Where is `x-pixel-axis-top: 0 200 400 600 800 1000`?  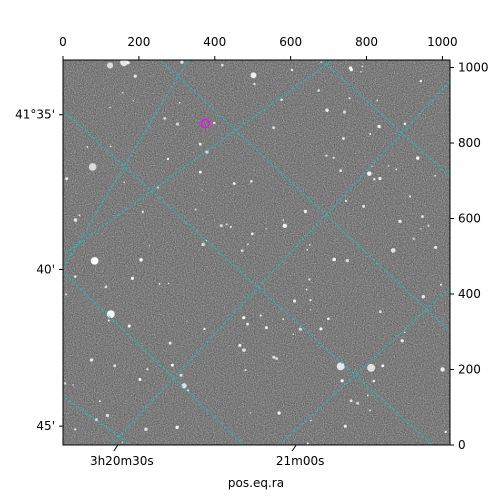 x-pixel-axis-top: 0 200 400 600 800 1000 is located at coordinates (258, 47).